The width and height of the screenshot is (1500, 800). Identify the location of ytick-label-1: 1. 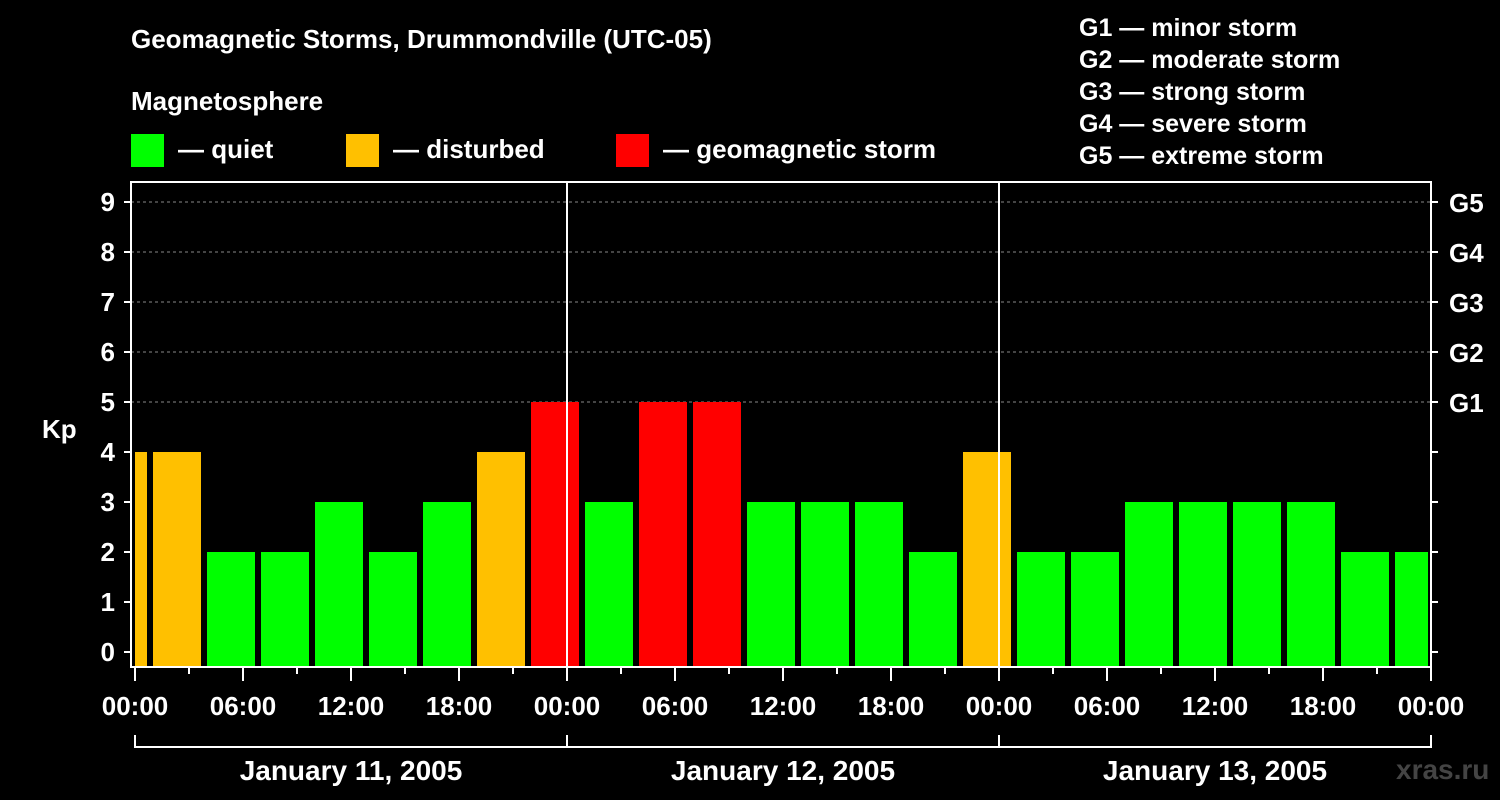
(108, 602).